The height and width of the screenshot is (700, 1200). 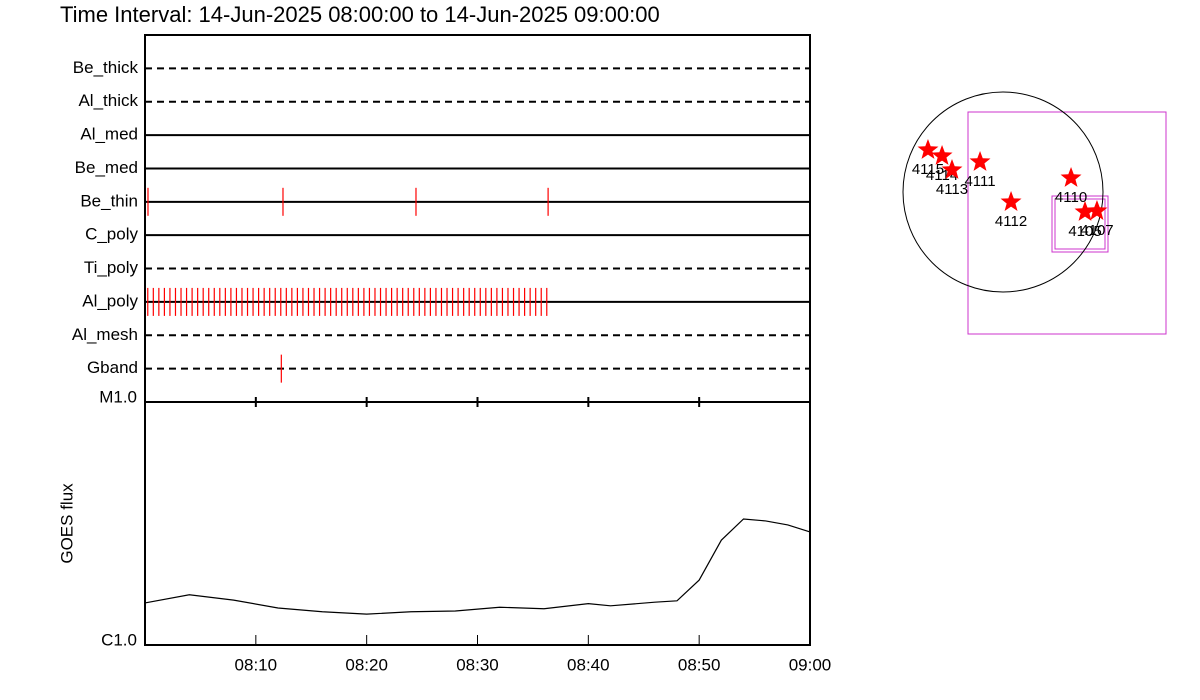 What do you see at coordinates (109, 134) in the screenshot?
I see `row-label: Al_med` at bounding box center [109, 134].